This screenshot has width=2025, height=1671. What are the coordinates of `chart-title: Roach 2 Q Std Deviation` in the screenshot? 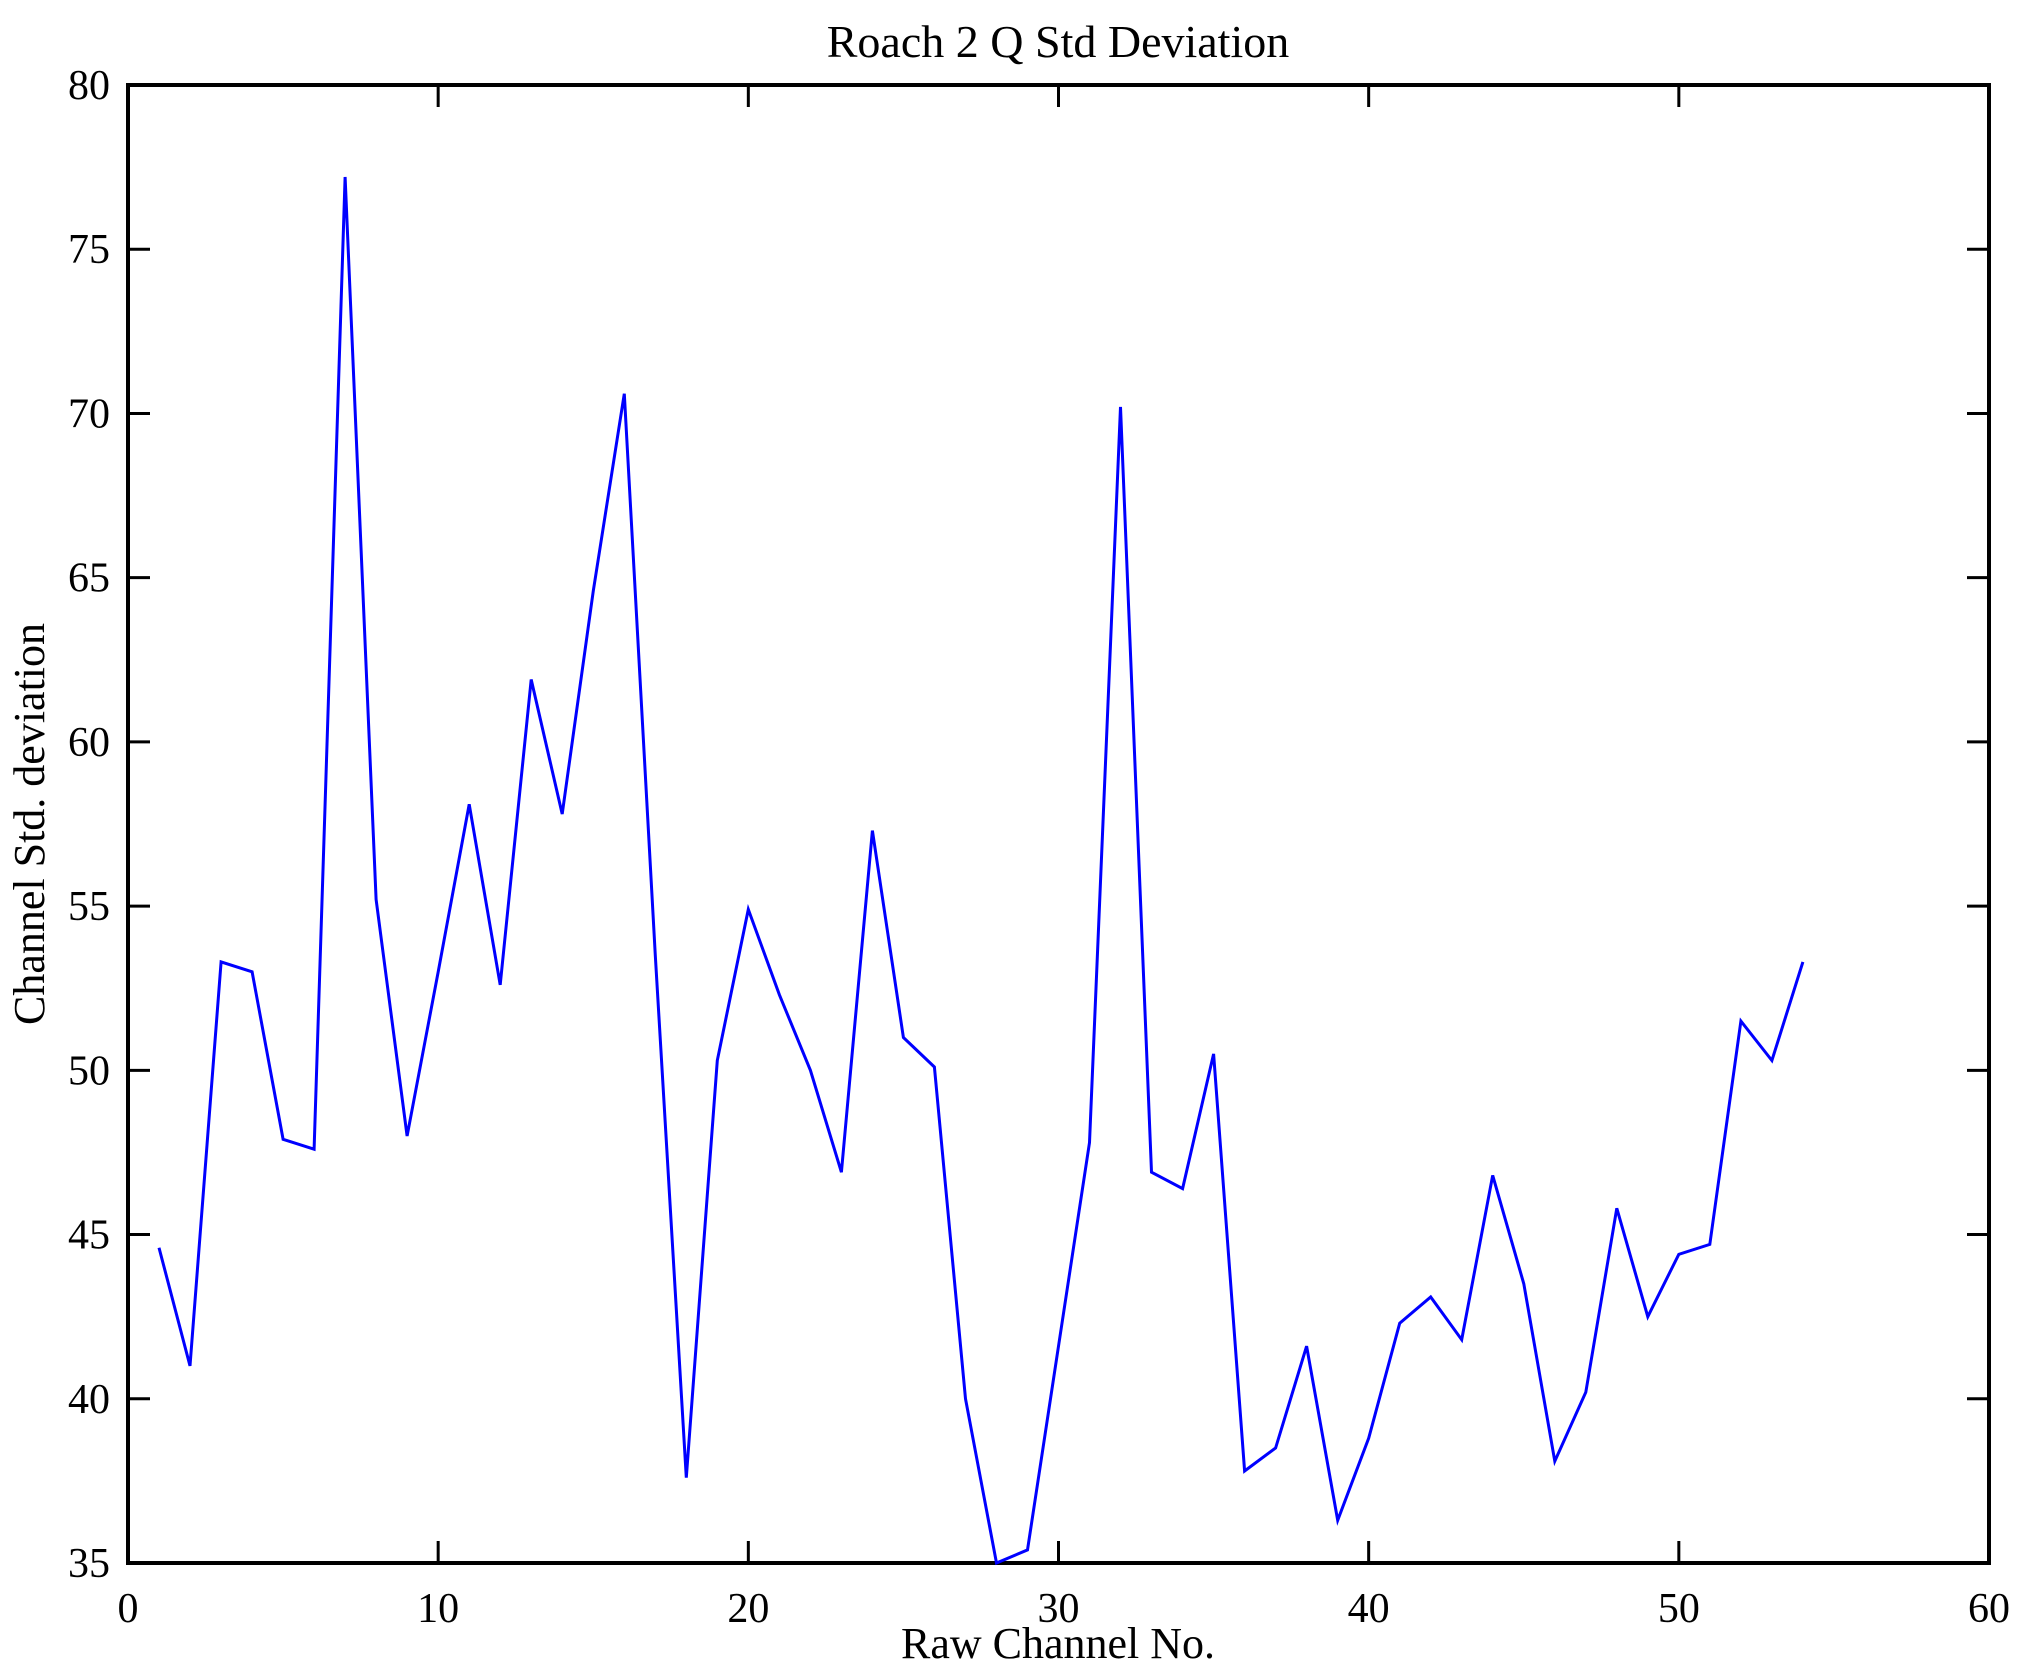 It's located at (1058, 41).